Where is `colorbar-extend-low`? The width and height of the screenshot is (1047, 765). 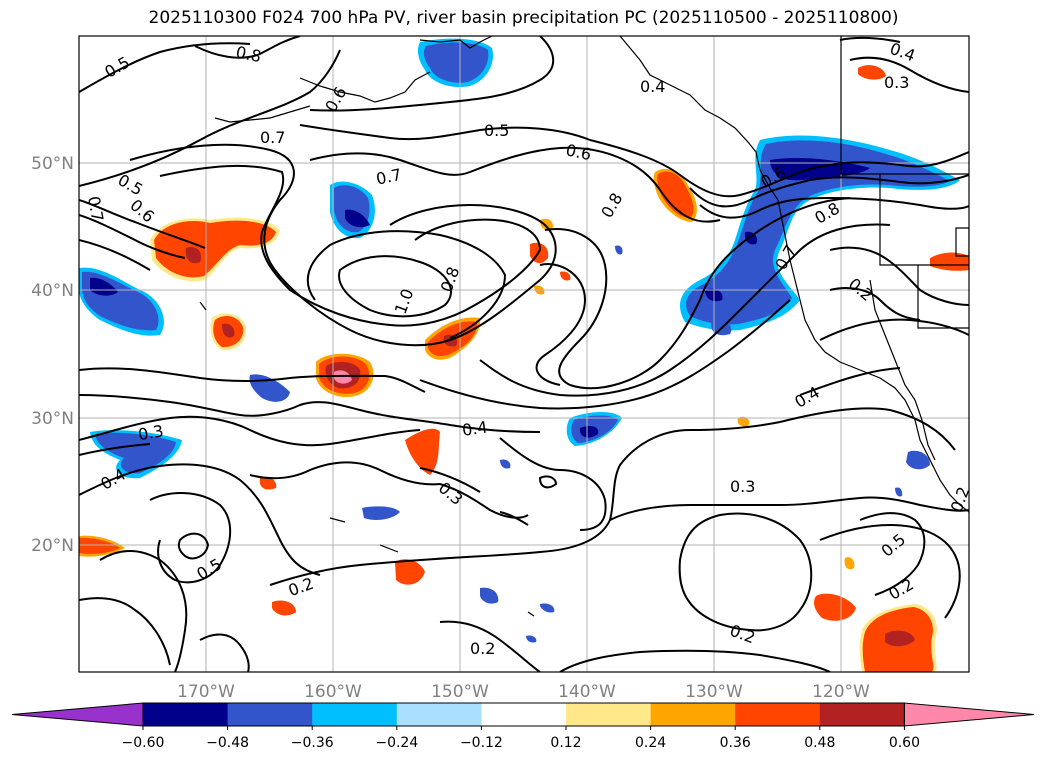 colorbar-extend-low is located at coordinates (77, 714).